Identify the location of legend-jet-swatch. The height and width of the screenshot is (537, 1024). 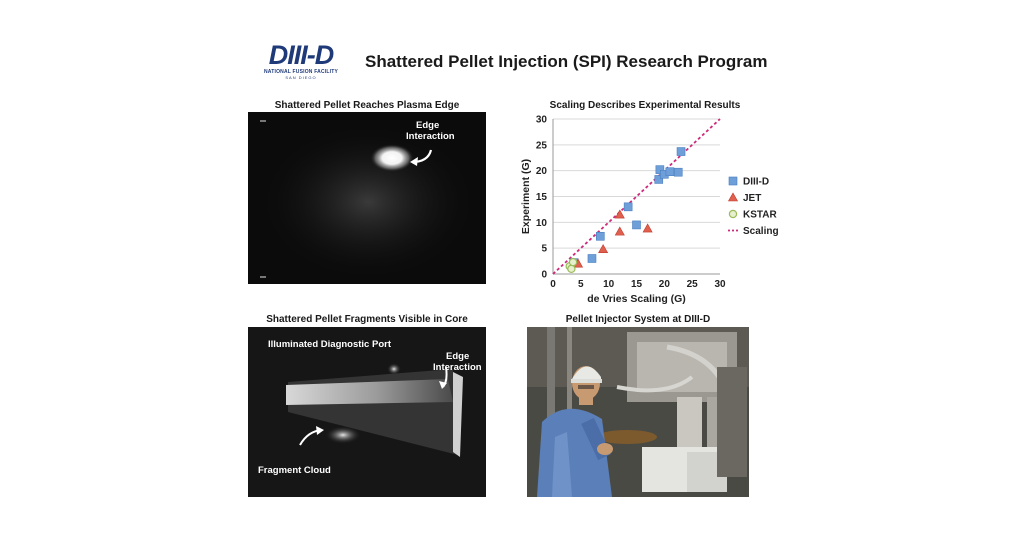
(733, 197).